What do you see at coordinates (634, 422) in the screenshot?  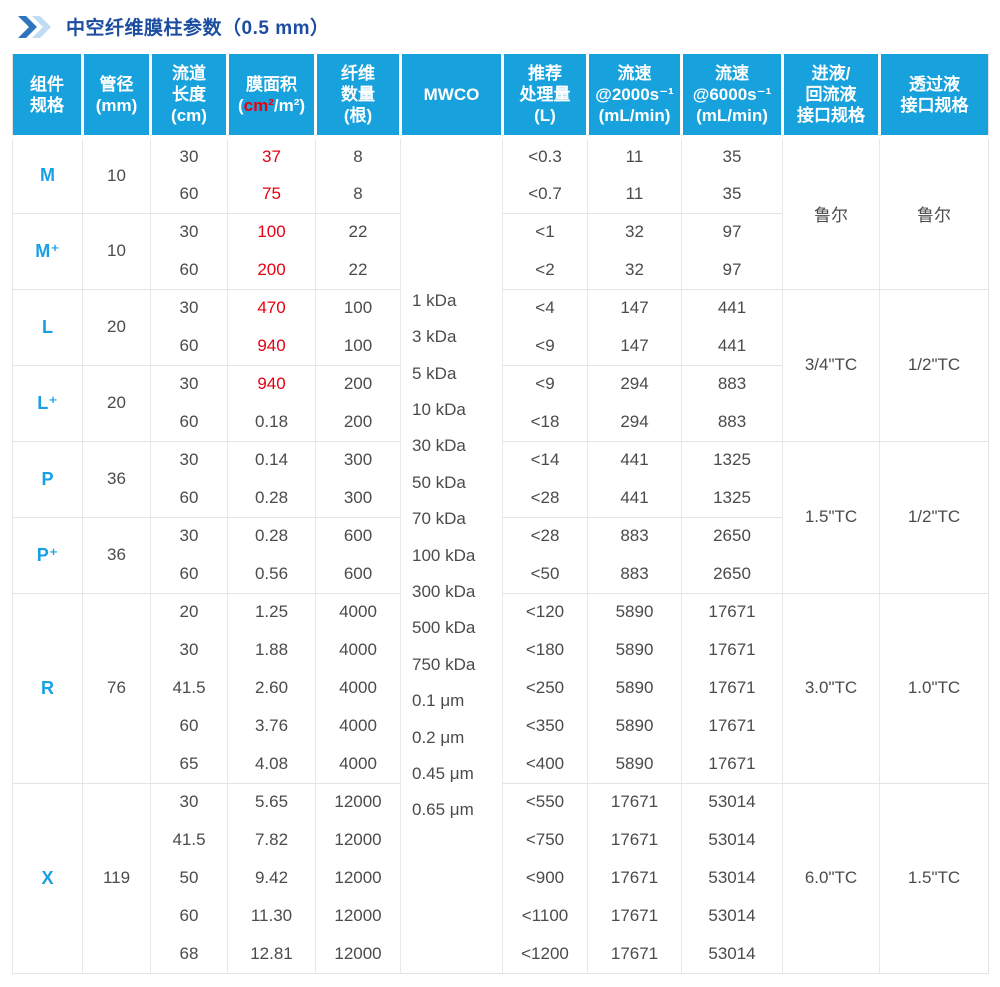 I see `flow2000-cell: 294` at bounding box center [634, 422].